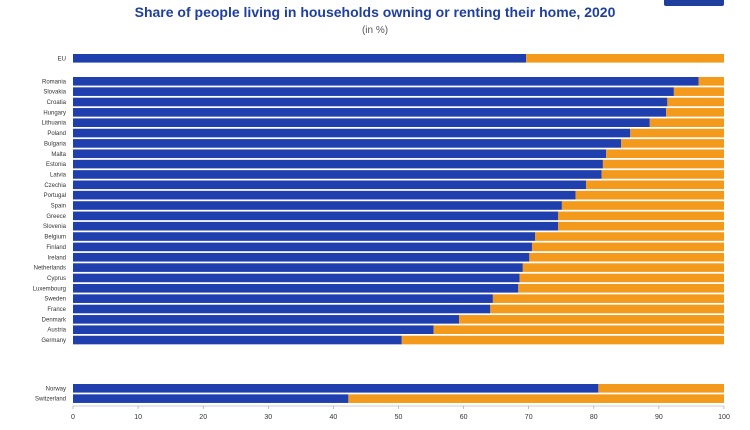  I want to click on bar-owner-cyprus, so click(296, 278).